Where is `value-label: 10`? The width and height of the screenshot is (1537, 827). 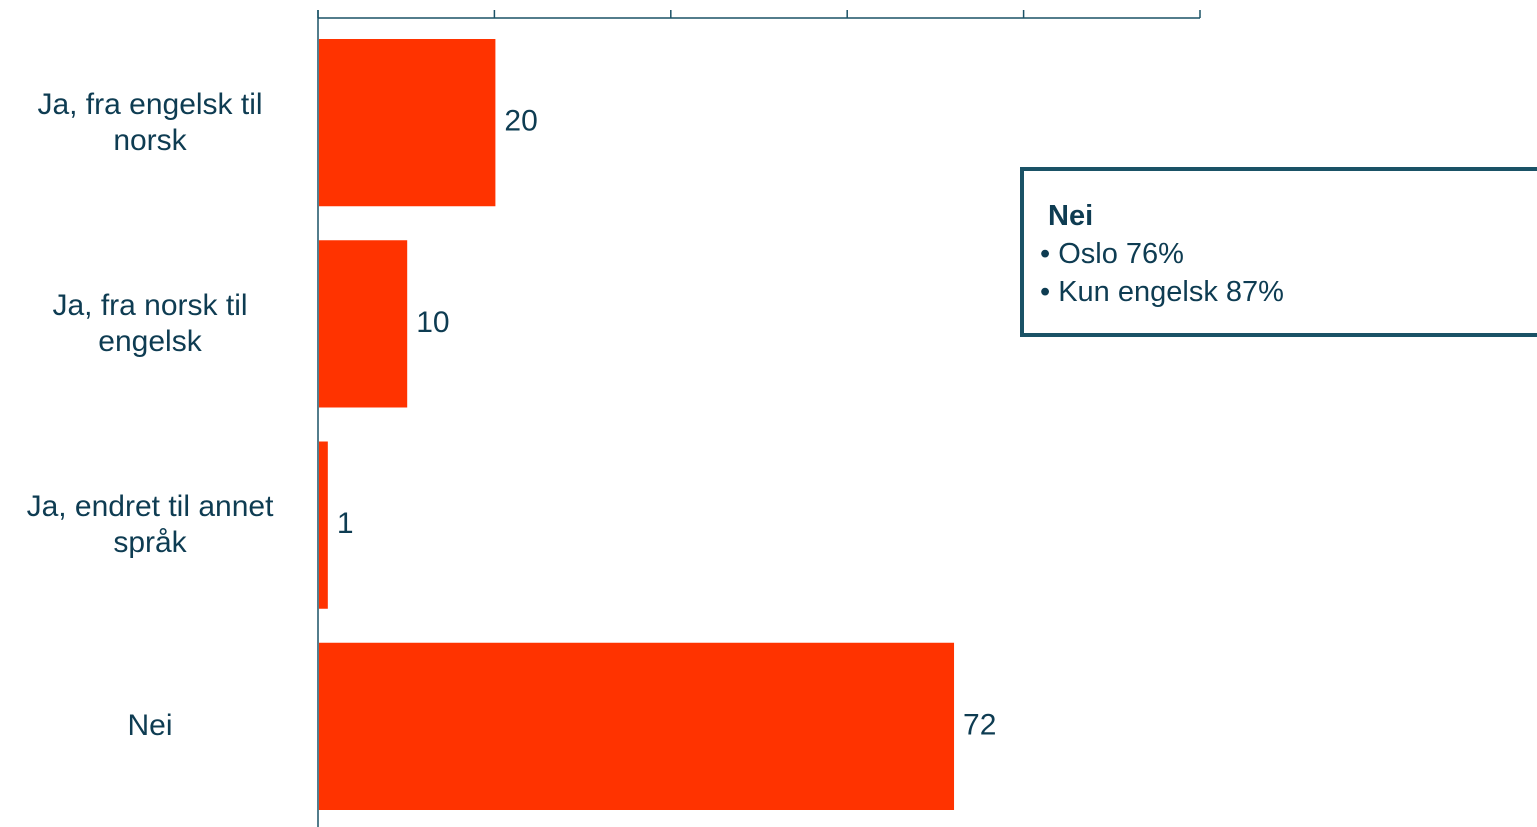 value-label: 10 is located at coordinates (432, 322).